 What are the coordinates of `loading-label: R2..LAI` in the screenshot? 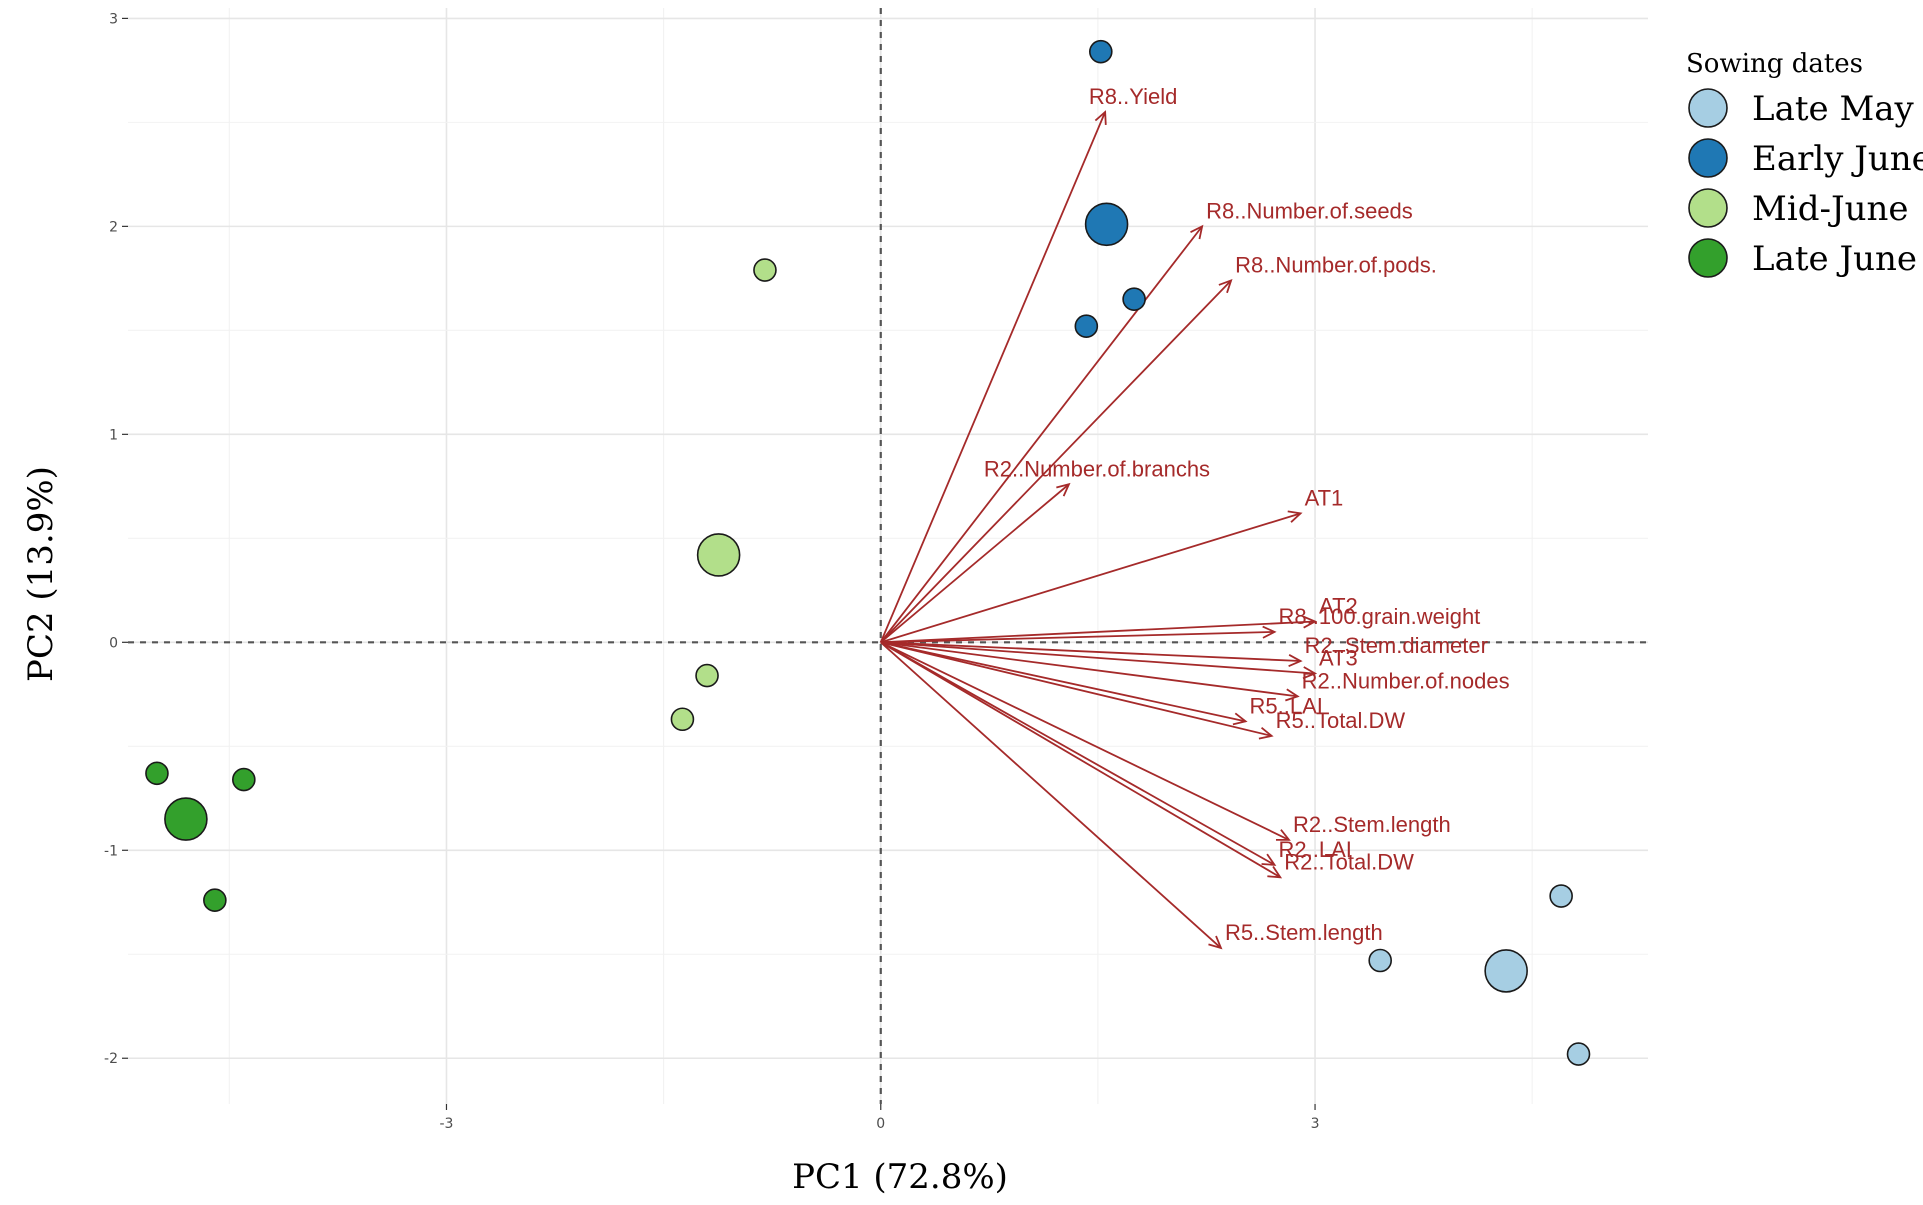 It's located at (1315, 849).